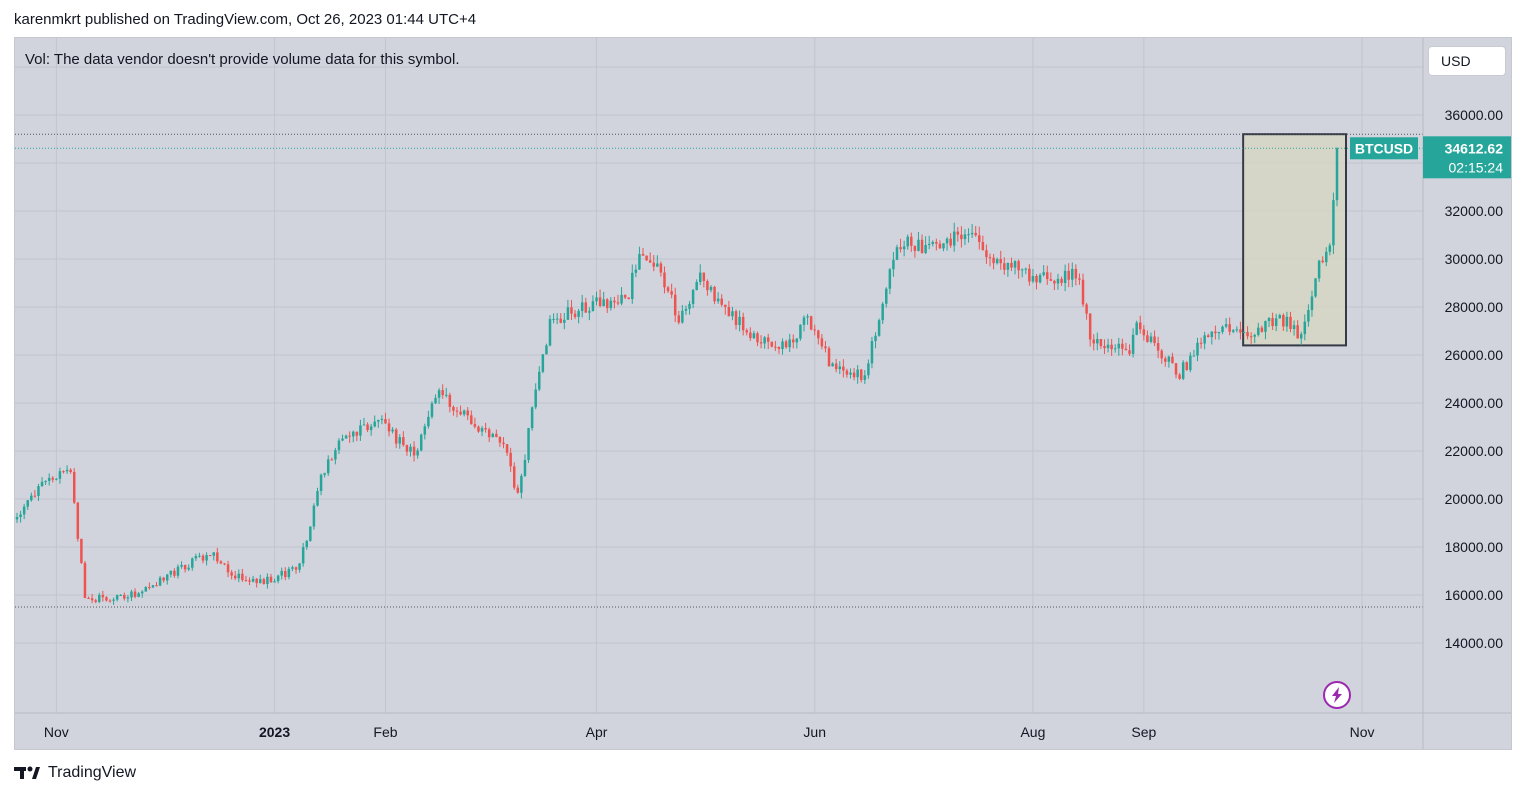 The height and width of the screenshot is (799, 1526). I want to click on footer-brand: TradingView, so click(75, 773).